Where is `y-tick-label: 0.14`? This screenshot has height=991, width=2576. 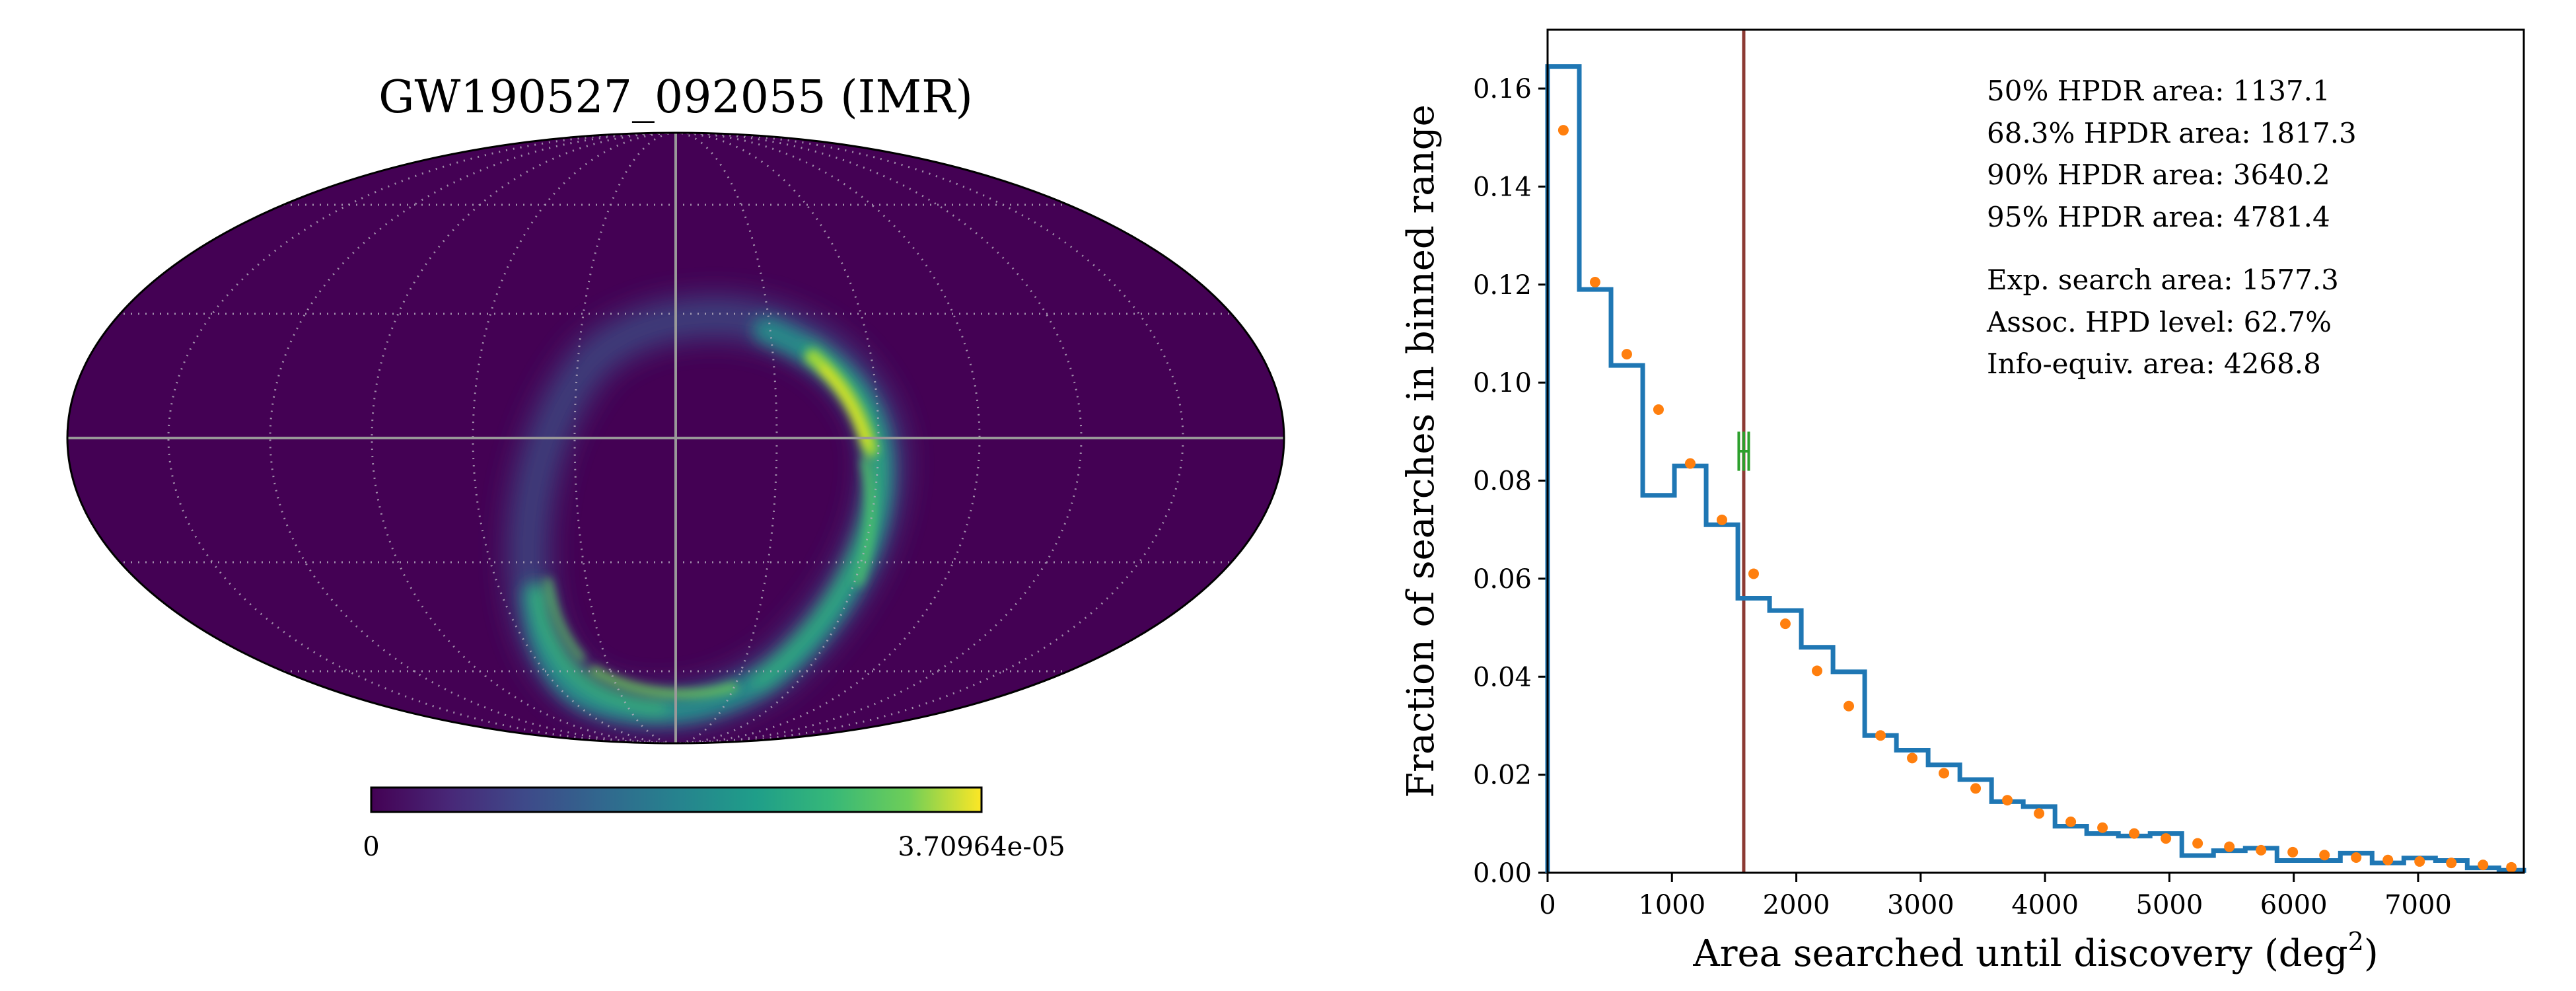 y-tick-label: 0.14 is located at coordinates (1502, 187).